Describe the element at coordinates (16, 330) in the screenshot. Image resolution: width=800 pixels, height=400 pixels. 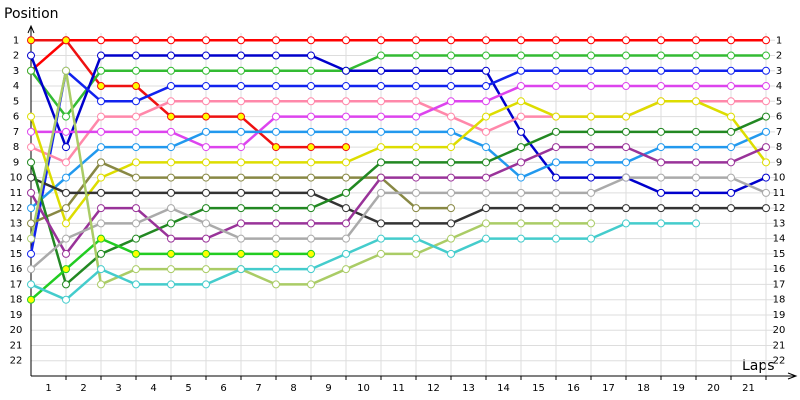
I see `y-tick-label: 20` at that location.